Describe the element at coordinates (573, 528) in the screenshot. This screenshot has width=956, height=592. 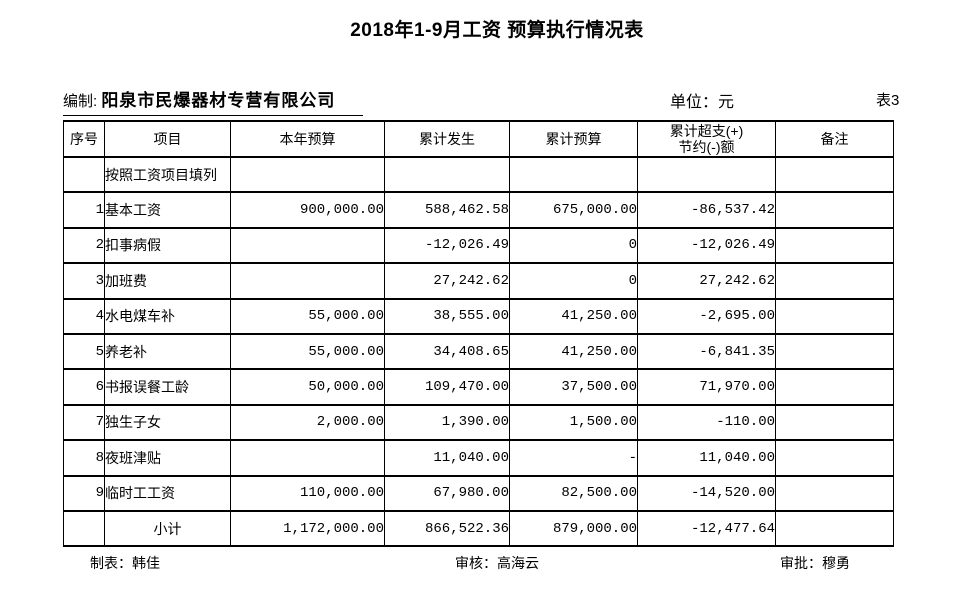
I see `cell-cumulative_budget: 879,000.00` at that location.